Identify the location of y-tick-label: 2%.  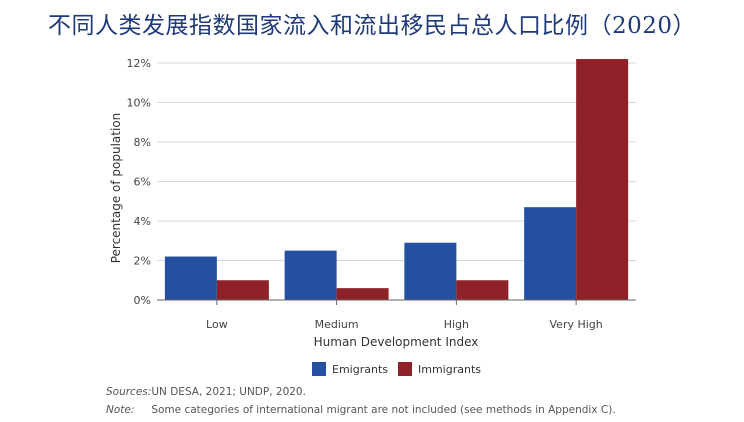
(142, 261).